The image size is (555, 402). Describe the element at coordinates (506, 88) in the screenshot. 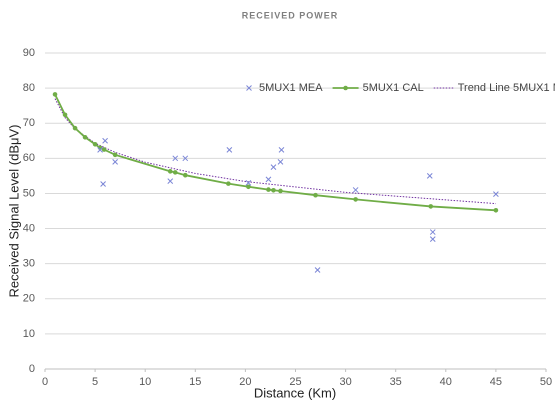

I see `legend-label: Trend Line 5MUX1 MEA` at that location.